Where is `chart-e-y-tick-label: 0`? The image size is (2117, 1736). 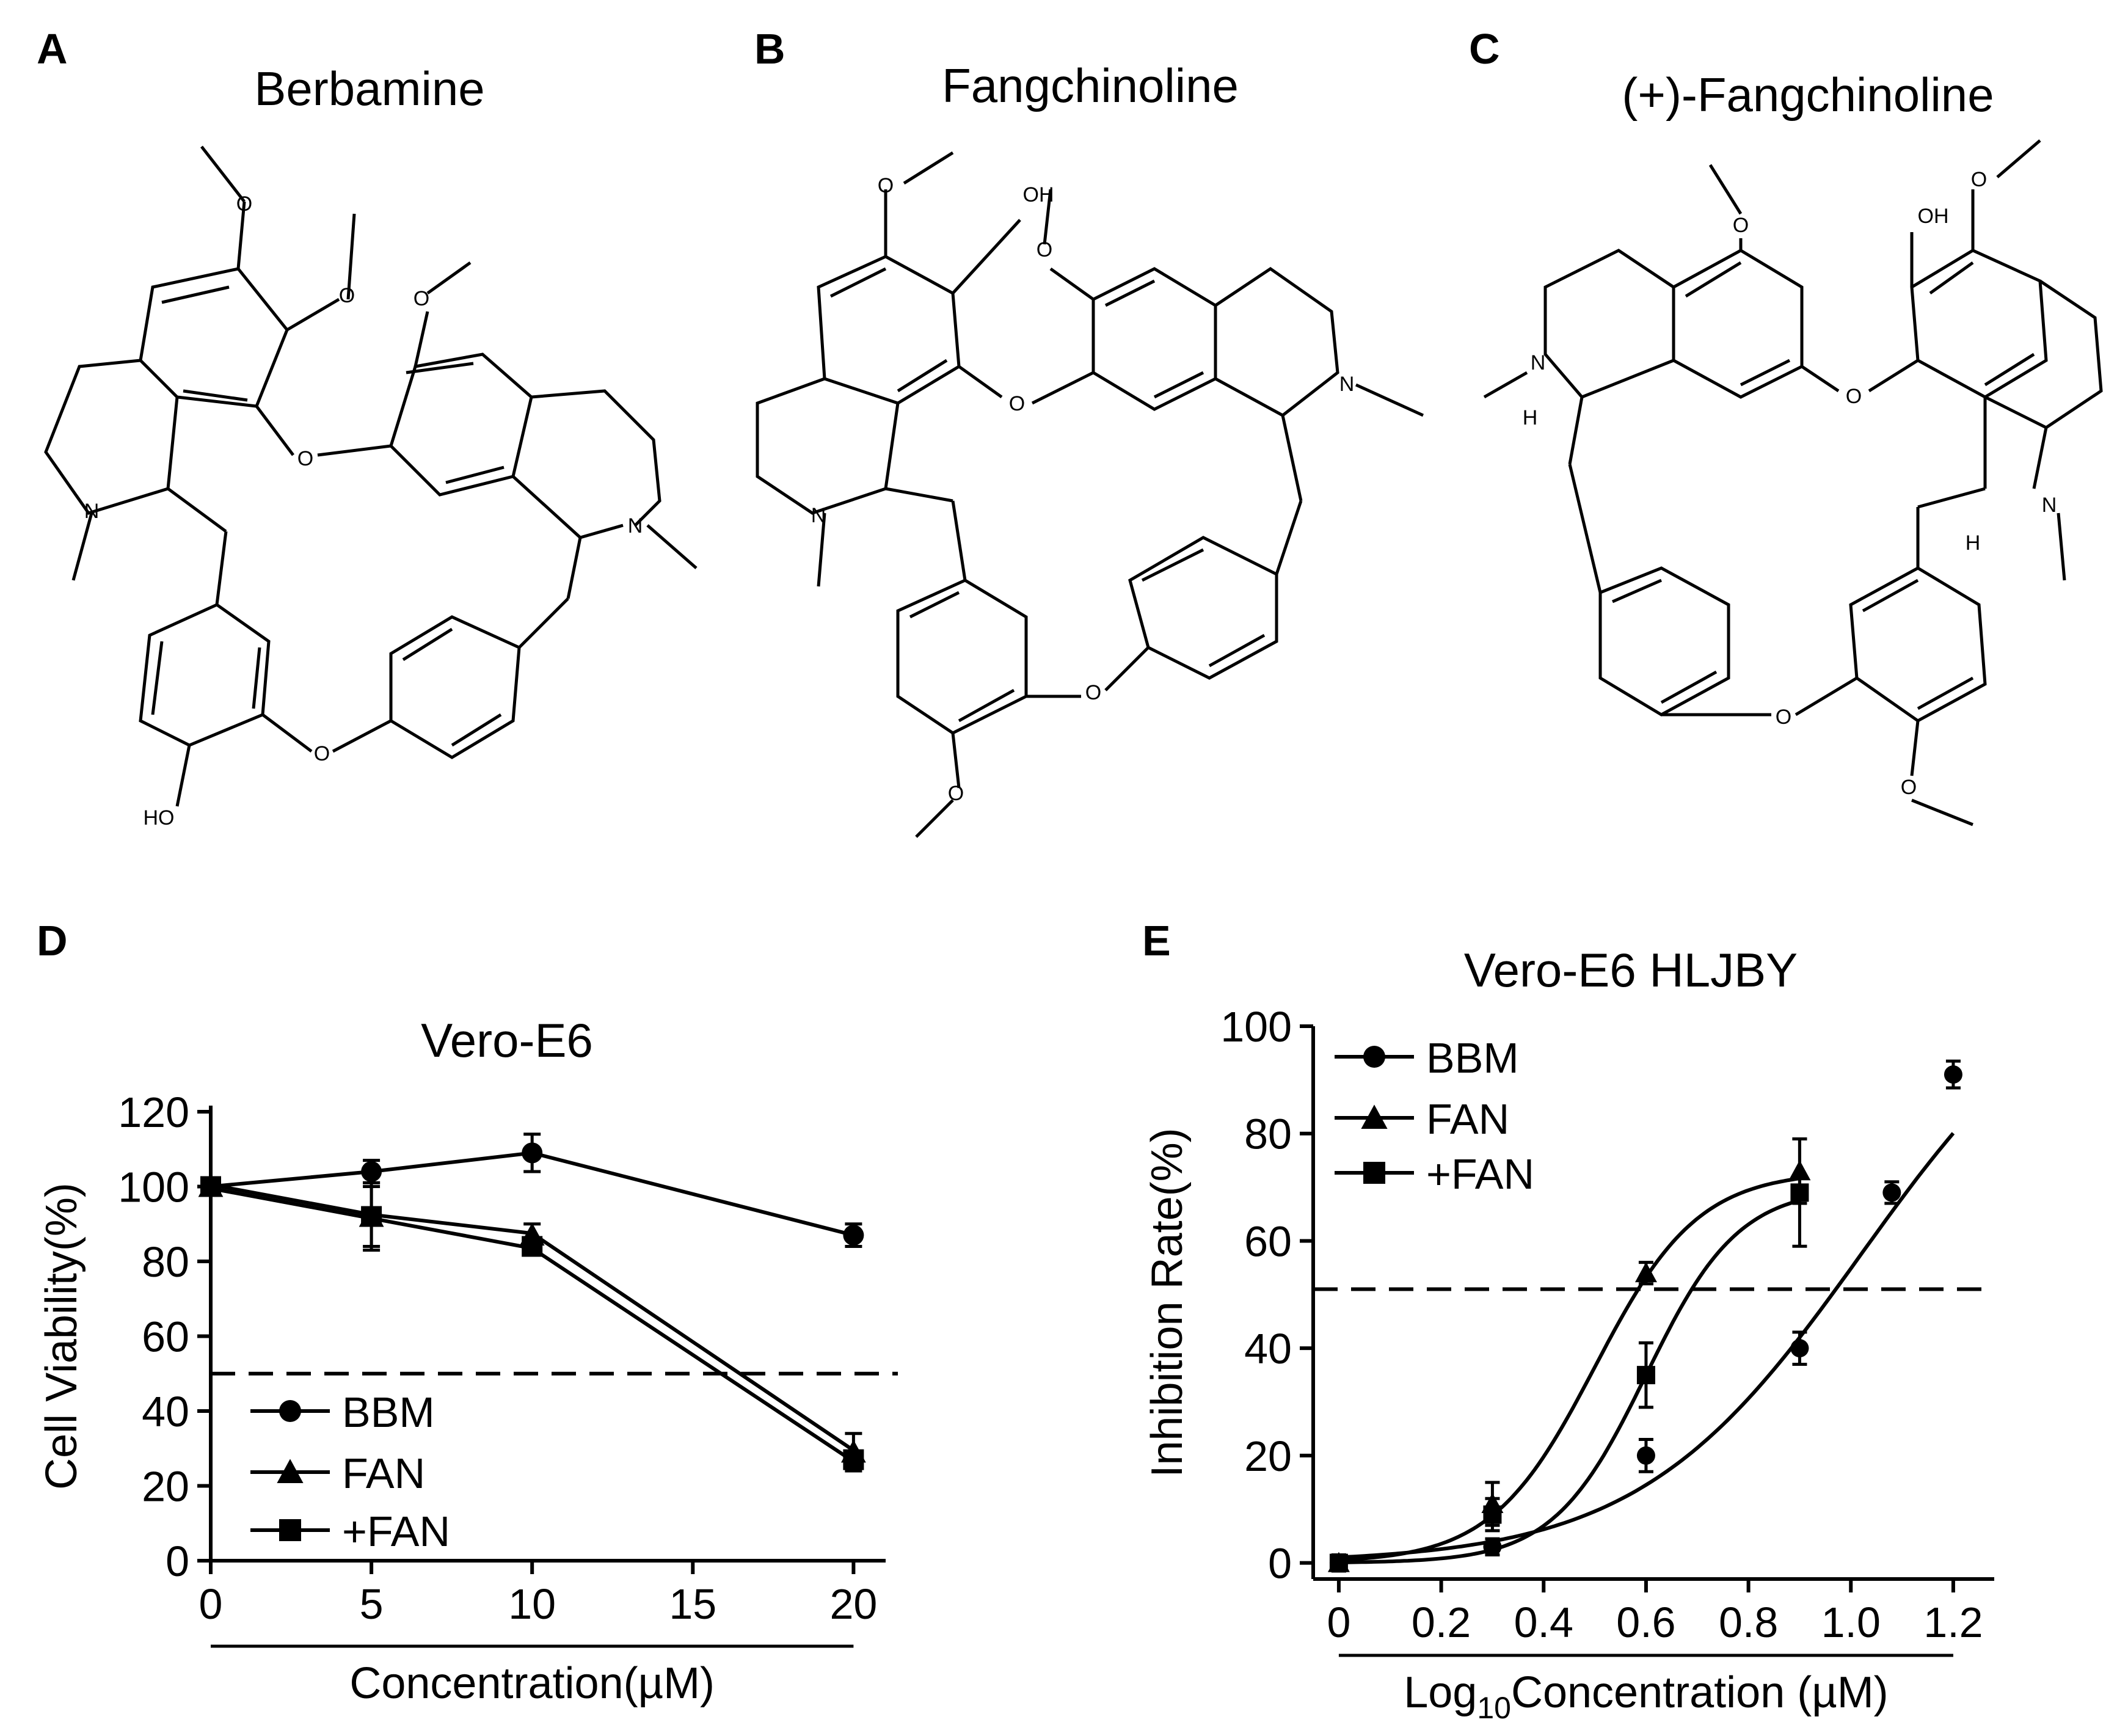
chart-e-y-tick-label: 0 is located at coordinates (1280, 1564).